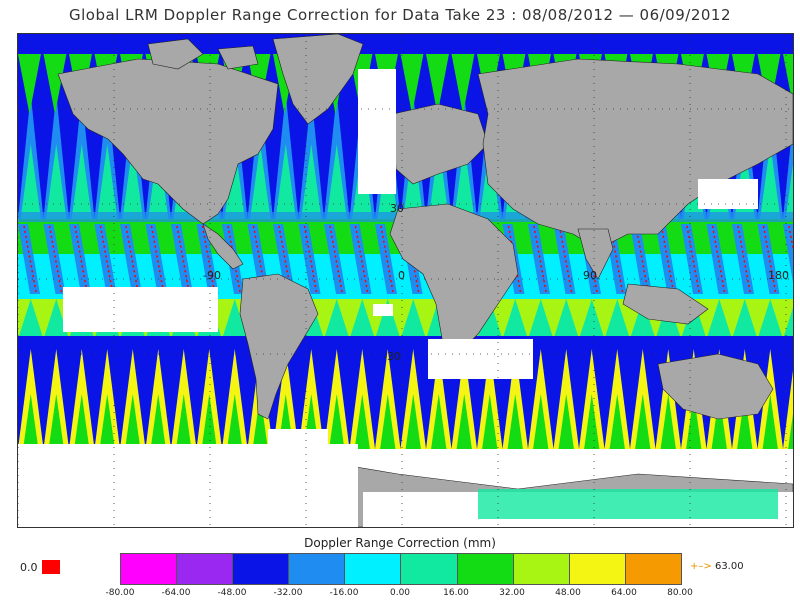 The image size is (800, 600). I want to click on missing-value-swatch, so click(51, 567).